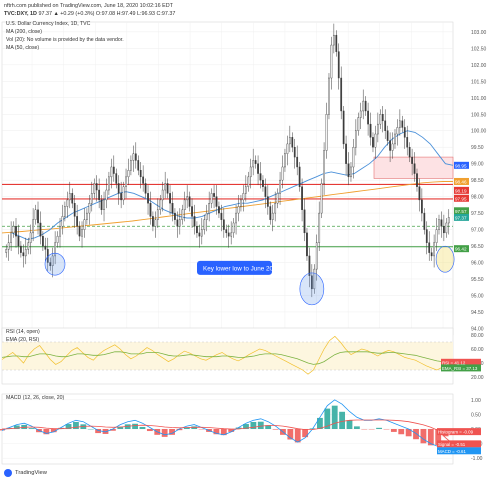 This screenshot has width=490, height=480. Describe the element at coordinates (479, 99) in the screenshot. I see `y-tick-label: 101.00` at that location.